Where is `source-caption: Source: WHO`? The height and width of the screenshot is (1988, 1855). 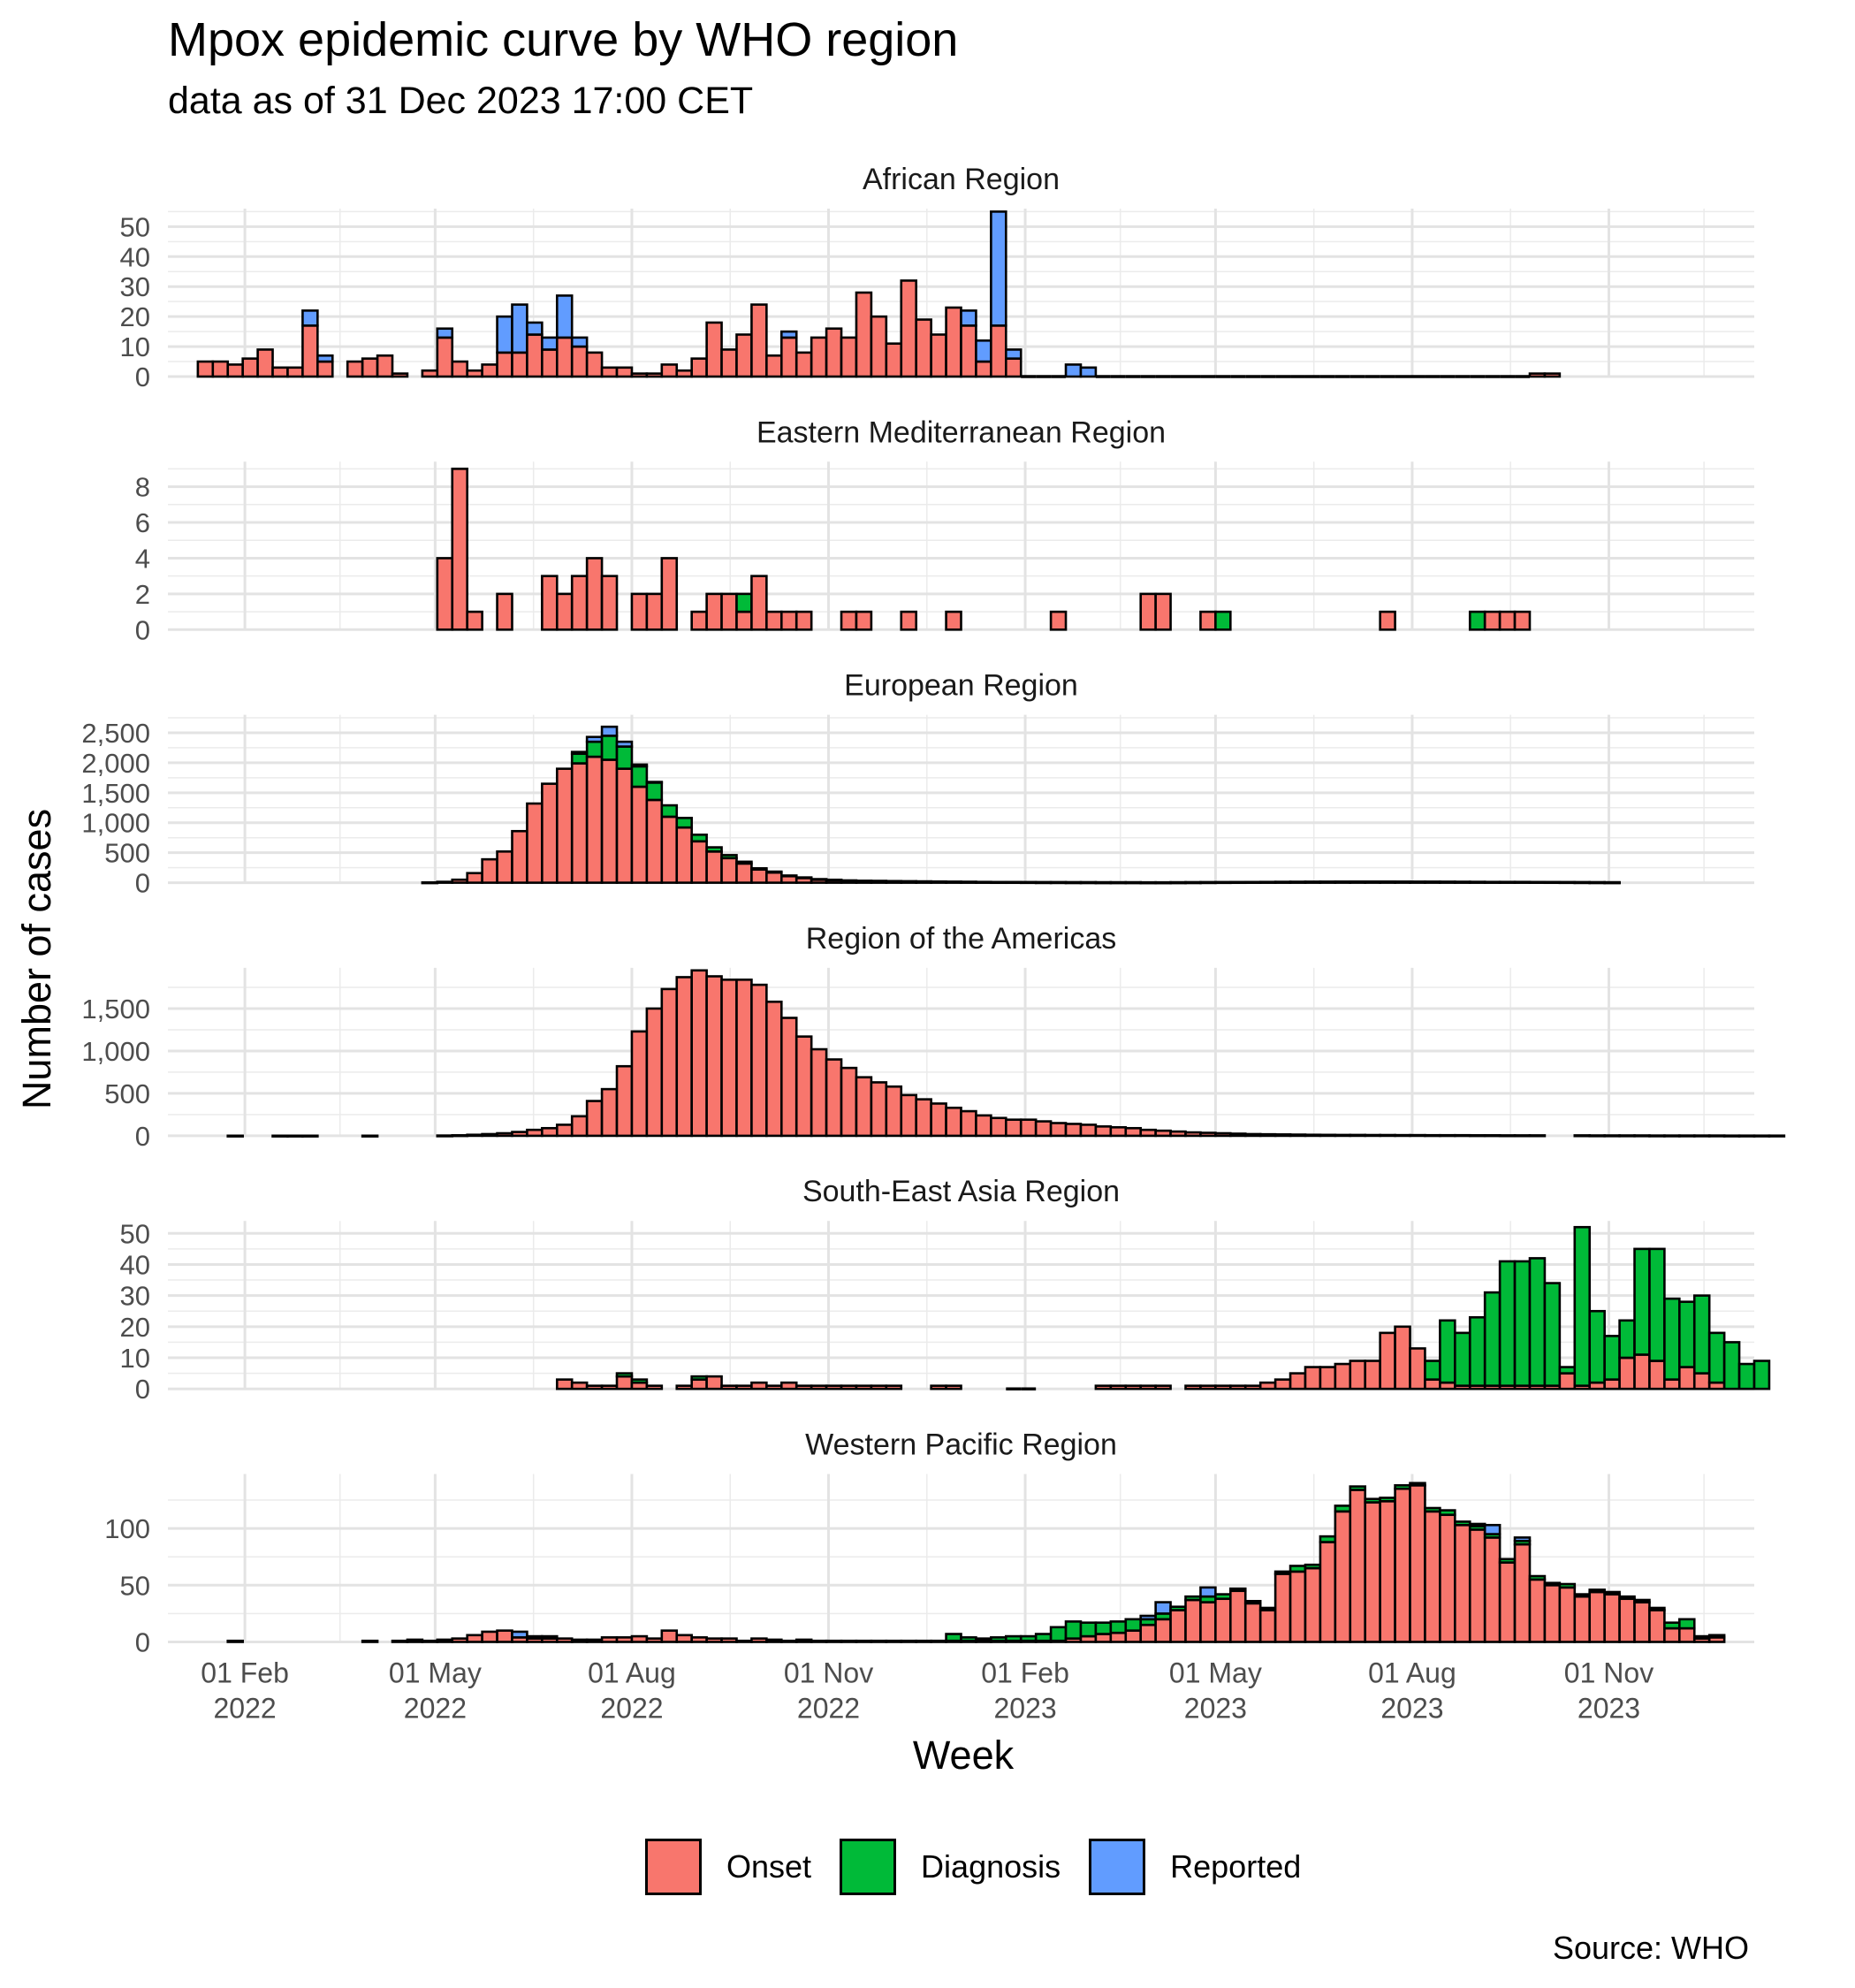
source-caption: Source: WHO is located at coordinates (1650, 1948).